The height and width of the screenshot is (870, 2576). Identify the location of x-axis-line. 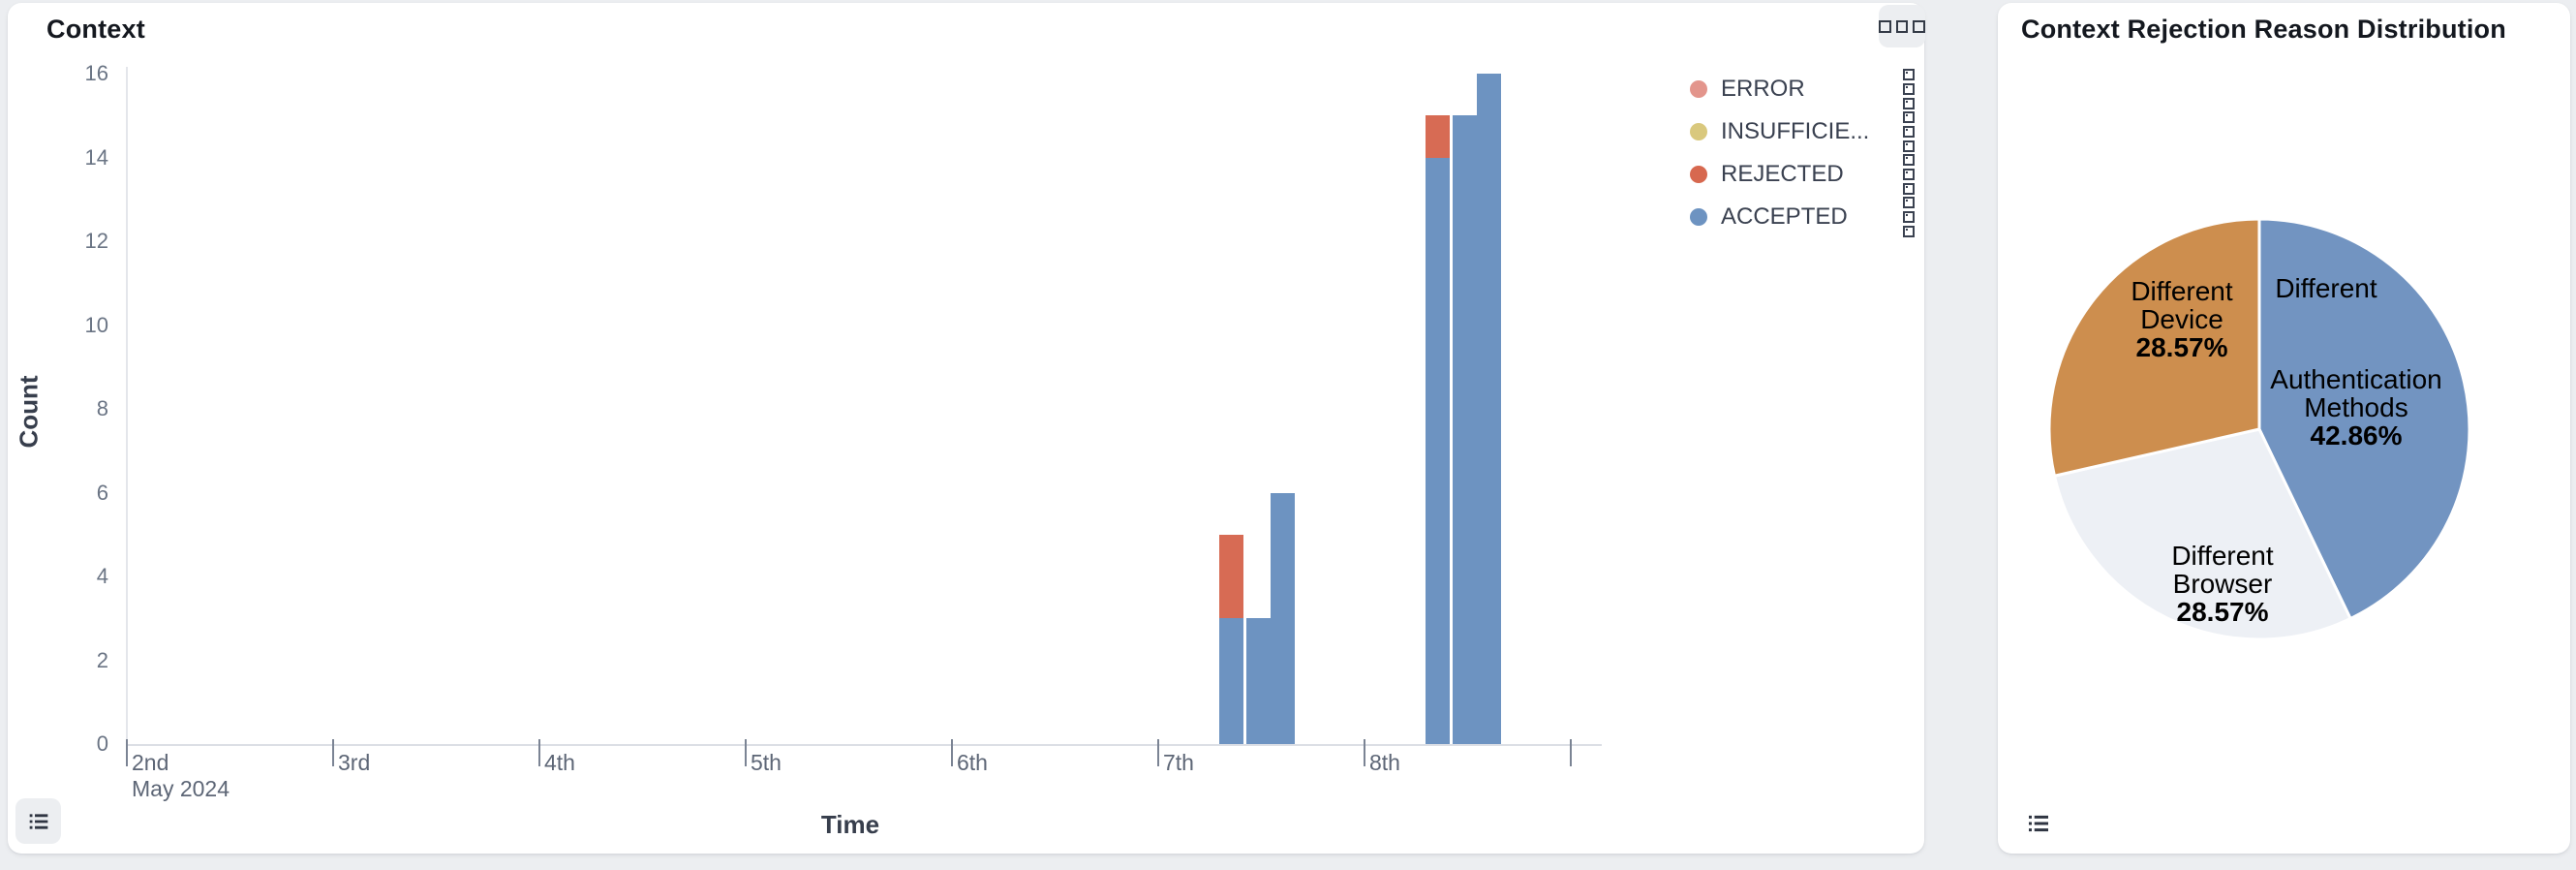
(864, 745).